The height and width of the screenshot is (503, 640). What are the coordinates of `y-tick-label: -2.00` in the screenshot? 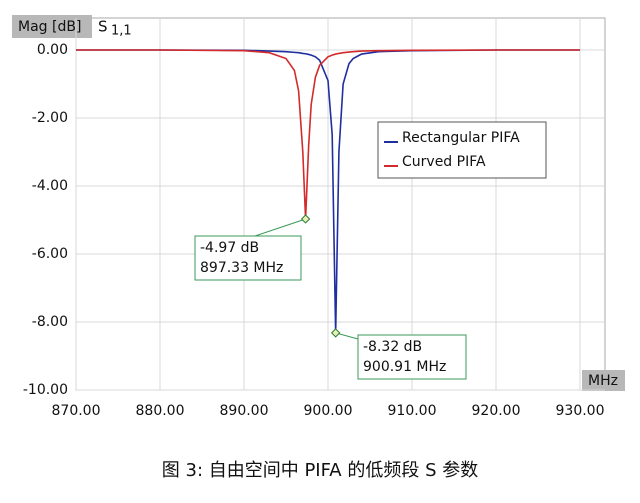 It's located at (50, 118).